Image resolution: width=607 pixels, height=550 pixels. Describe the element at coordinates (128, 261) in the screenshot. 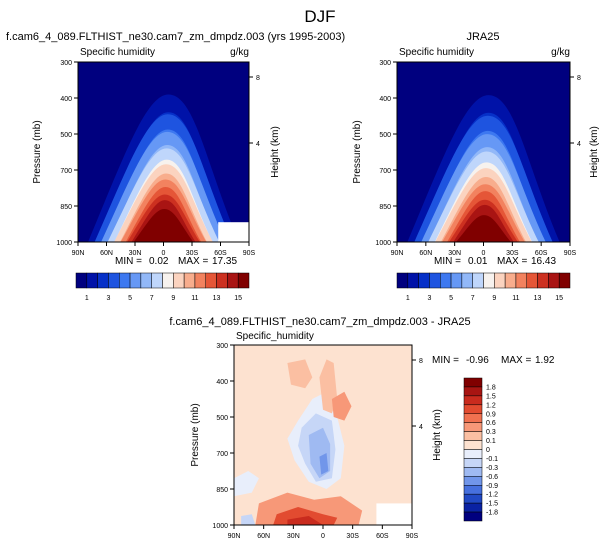

I see `model-min-label: MIN =` at that location.